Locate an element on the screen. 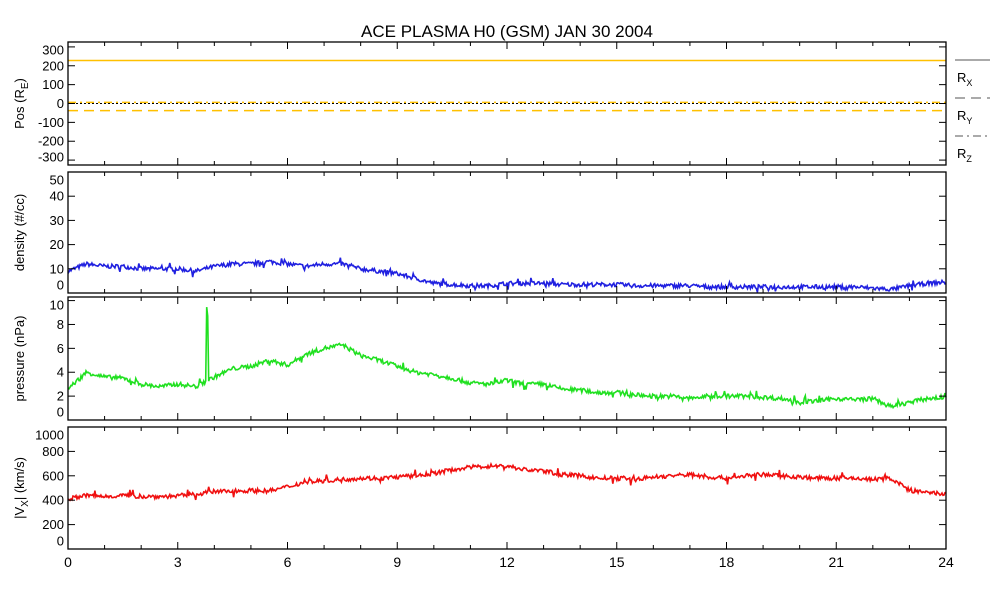 The height and width of the screenshot is (600, 993). y-tick-label: 2 is located at coordinates (60, 396).